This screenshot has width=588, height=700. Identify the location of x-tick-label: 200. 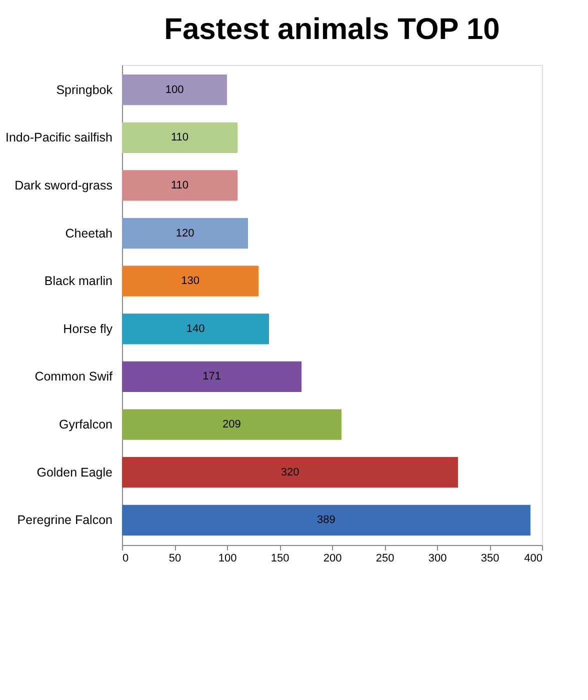
(332, 558).